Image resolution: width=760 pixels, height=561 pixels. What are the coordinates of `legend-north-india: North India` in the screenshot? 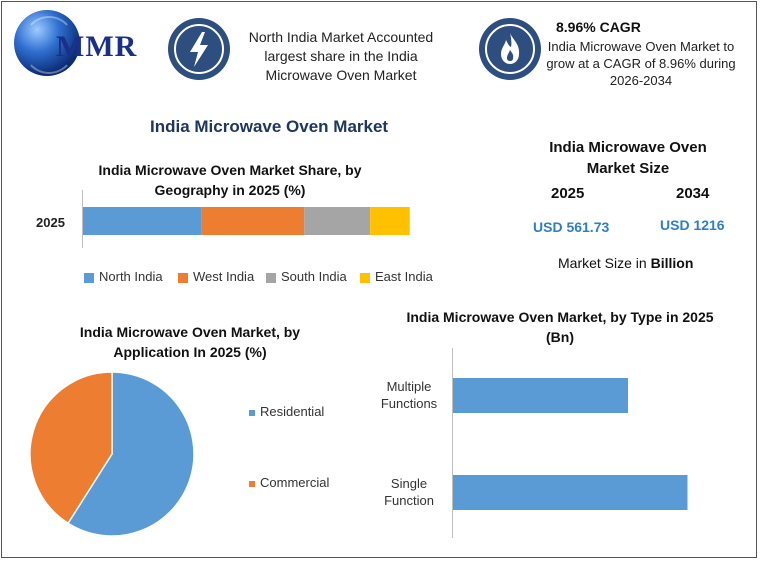 It's located at (123, 276).